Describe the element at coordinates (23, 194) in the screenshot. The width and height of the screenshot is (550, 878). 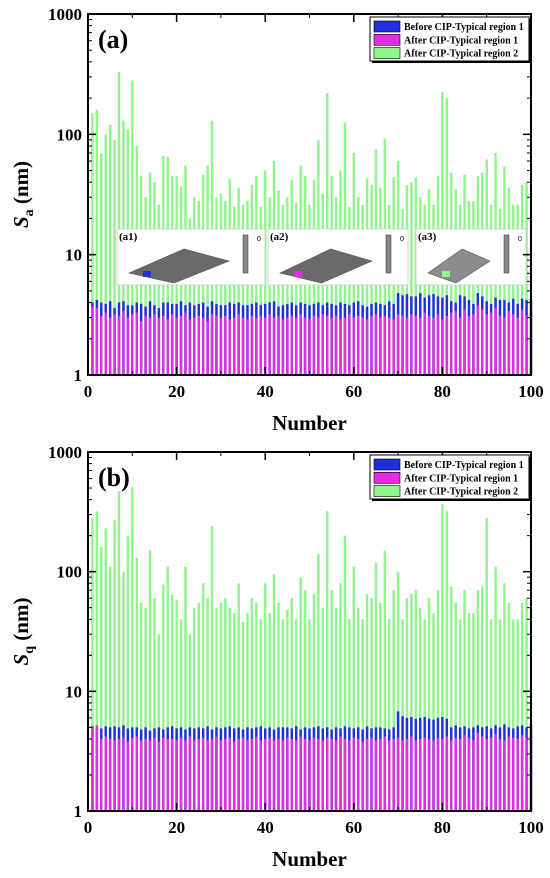
I see `y-axis-title: Sa (nm)` at that location.